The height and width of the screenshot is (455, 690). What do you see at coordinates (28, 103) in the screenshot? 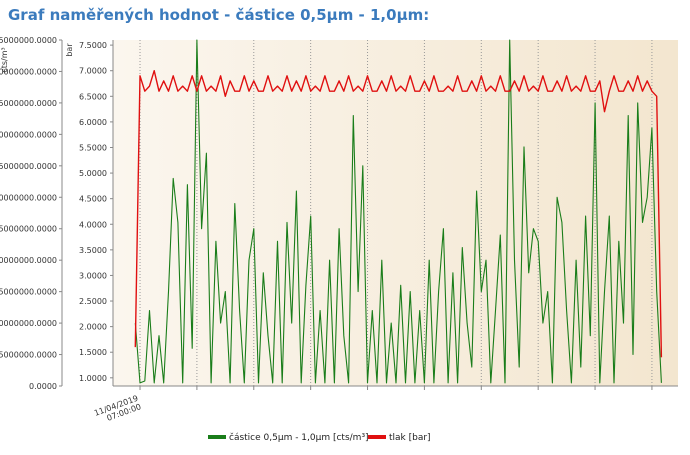
I see `y-tick-label: 45000000.0000` at bounding box center [28, 103].